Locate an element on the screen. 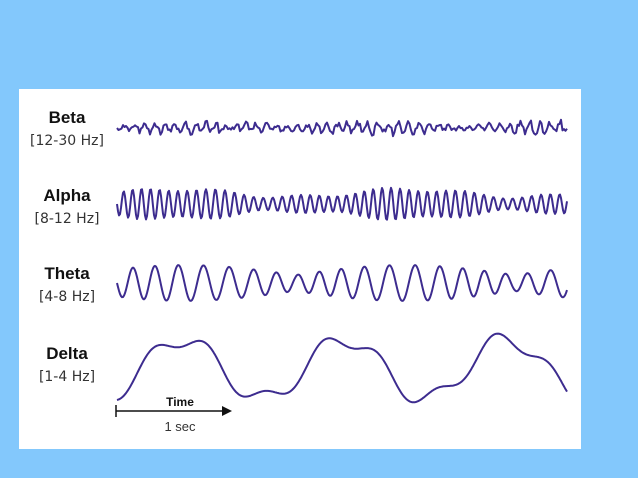 This screenshot has height=478, width=638. time-label: Time is located at coordinates (180, 402).